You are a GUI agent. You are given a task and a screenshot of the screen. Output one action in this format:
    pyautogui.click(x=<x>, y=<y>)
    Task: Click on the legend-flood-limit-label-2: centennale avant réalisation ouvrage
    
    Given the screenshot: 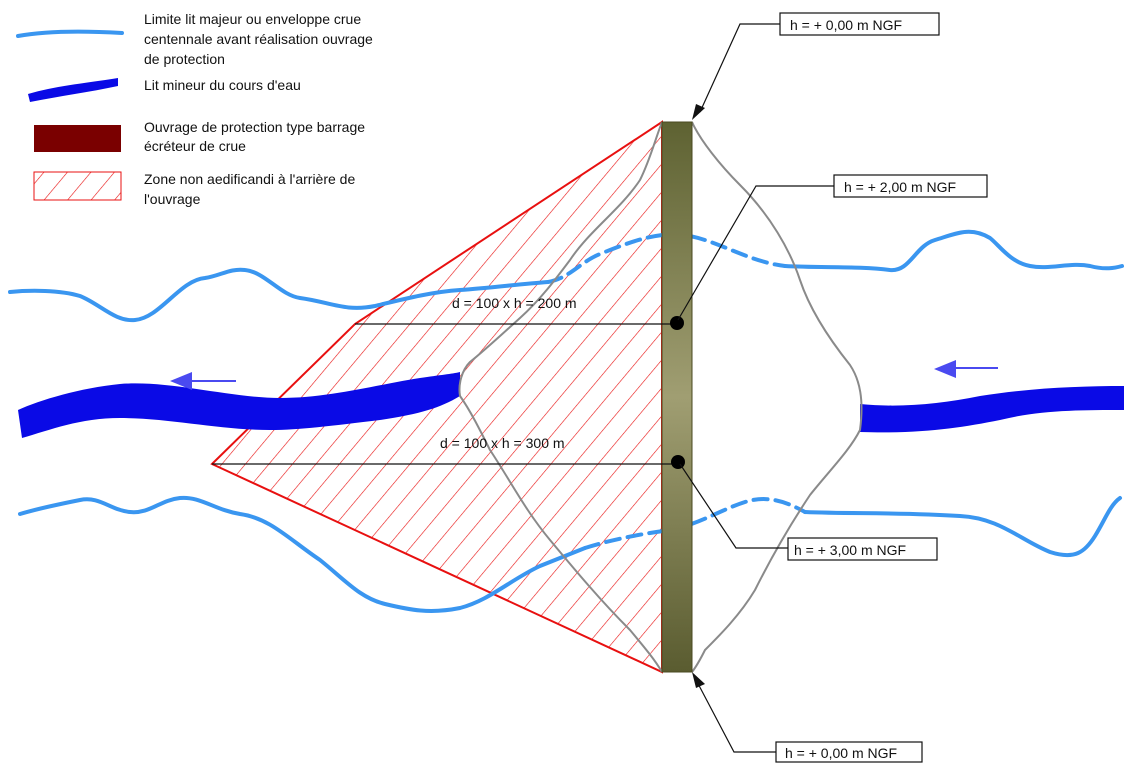 What is the action you would take?
    pyautogui.click(x=258, y=39)
    